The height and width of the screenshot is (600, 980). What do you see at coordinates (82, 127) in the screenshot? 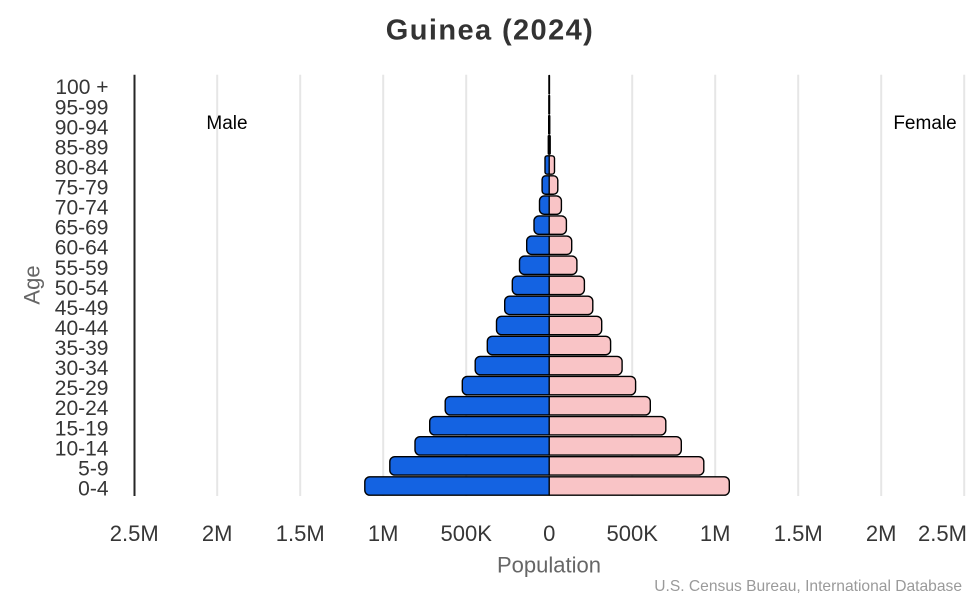
I see `svg-text: 90-94` at bounding box center [82, 127].